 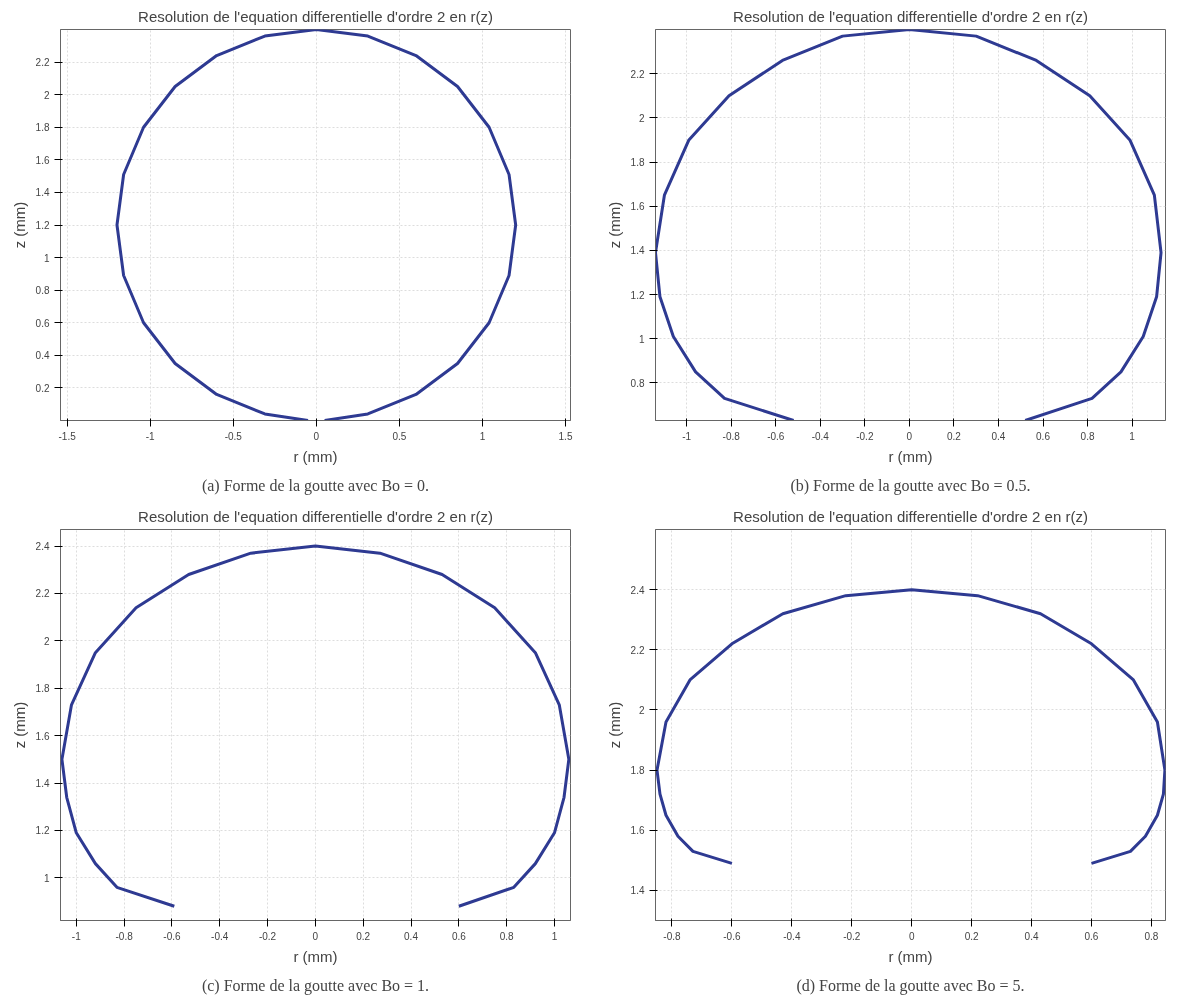 What do you see at coordinates (910, 985) in the screenshot?
I see `text: (d) Forme de la goutte avec Bo = 5.` at bounding box center [910, 985].